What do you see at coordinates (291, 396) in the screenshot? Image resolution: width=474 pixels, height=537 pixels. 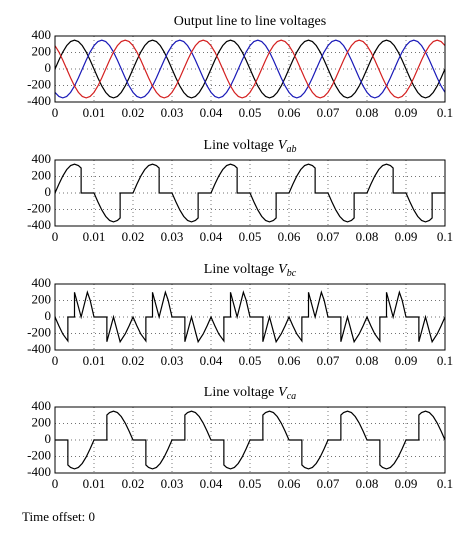 I see `title-subscript: ca` at bounding box center [291, 396].